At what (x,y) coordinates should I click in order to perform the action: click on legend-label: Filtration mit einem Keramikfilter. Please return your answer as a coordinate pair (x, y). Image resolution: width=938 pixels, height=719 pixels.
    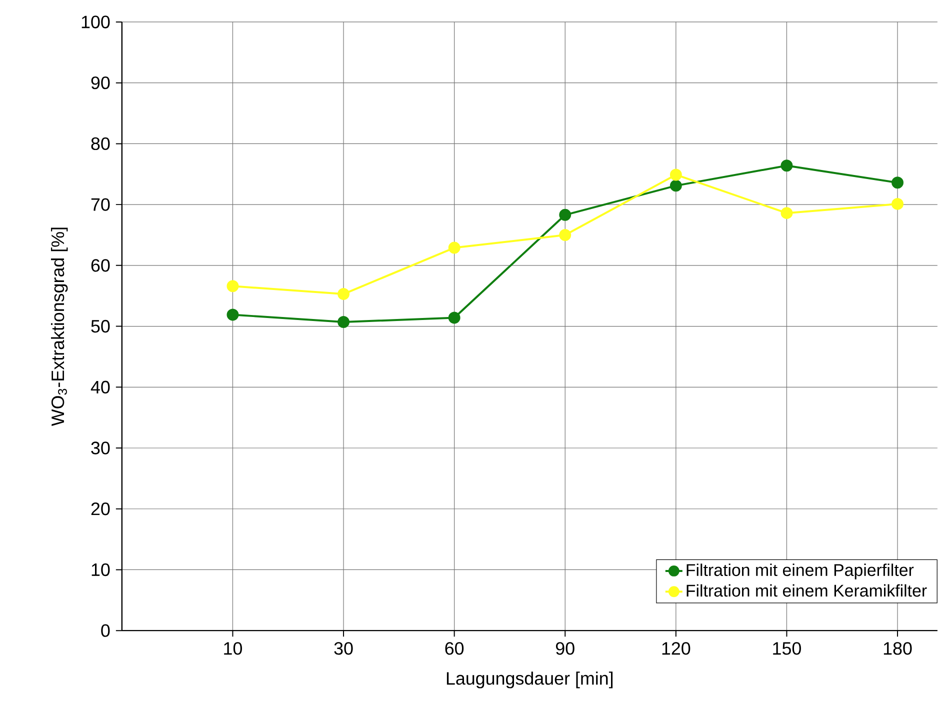
    Looking at the image, I should click on (806, 590).